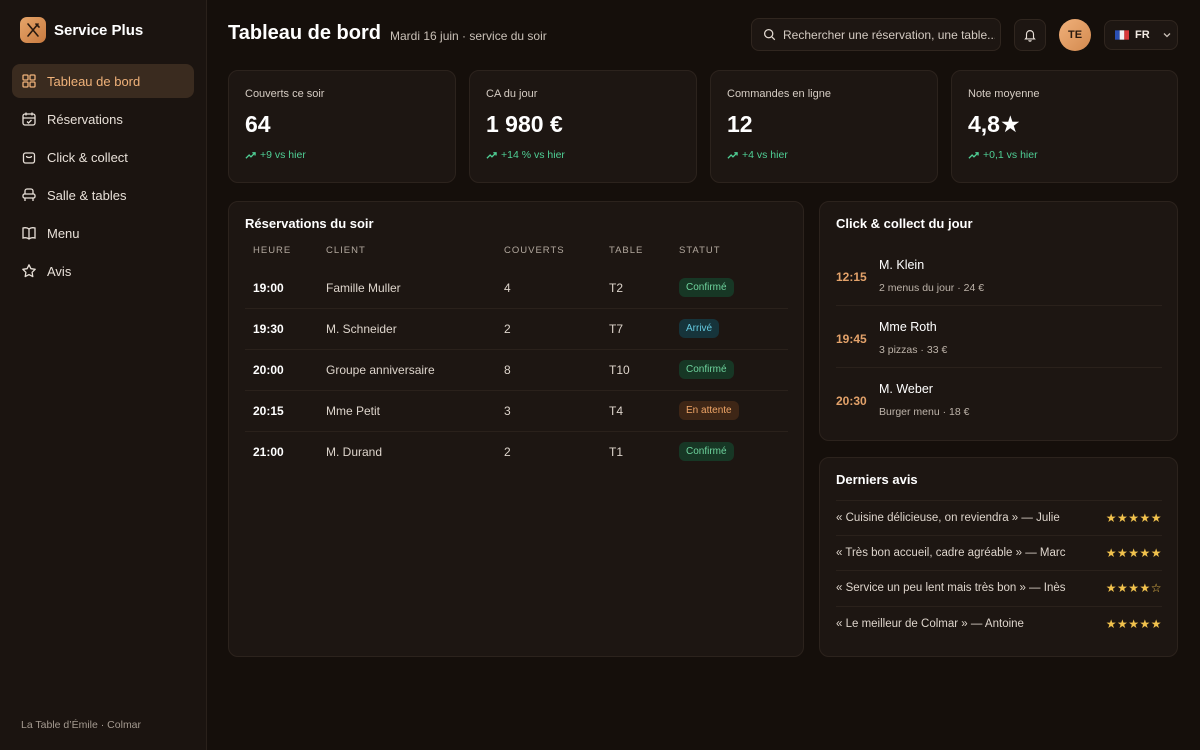 This screenshot has width=1200, height=750. What do you see at coordinates (354, 452) in the screenshot?
I see `reservation-client: M. Durand` at bounding box center [354, 452].